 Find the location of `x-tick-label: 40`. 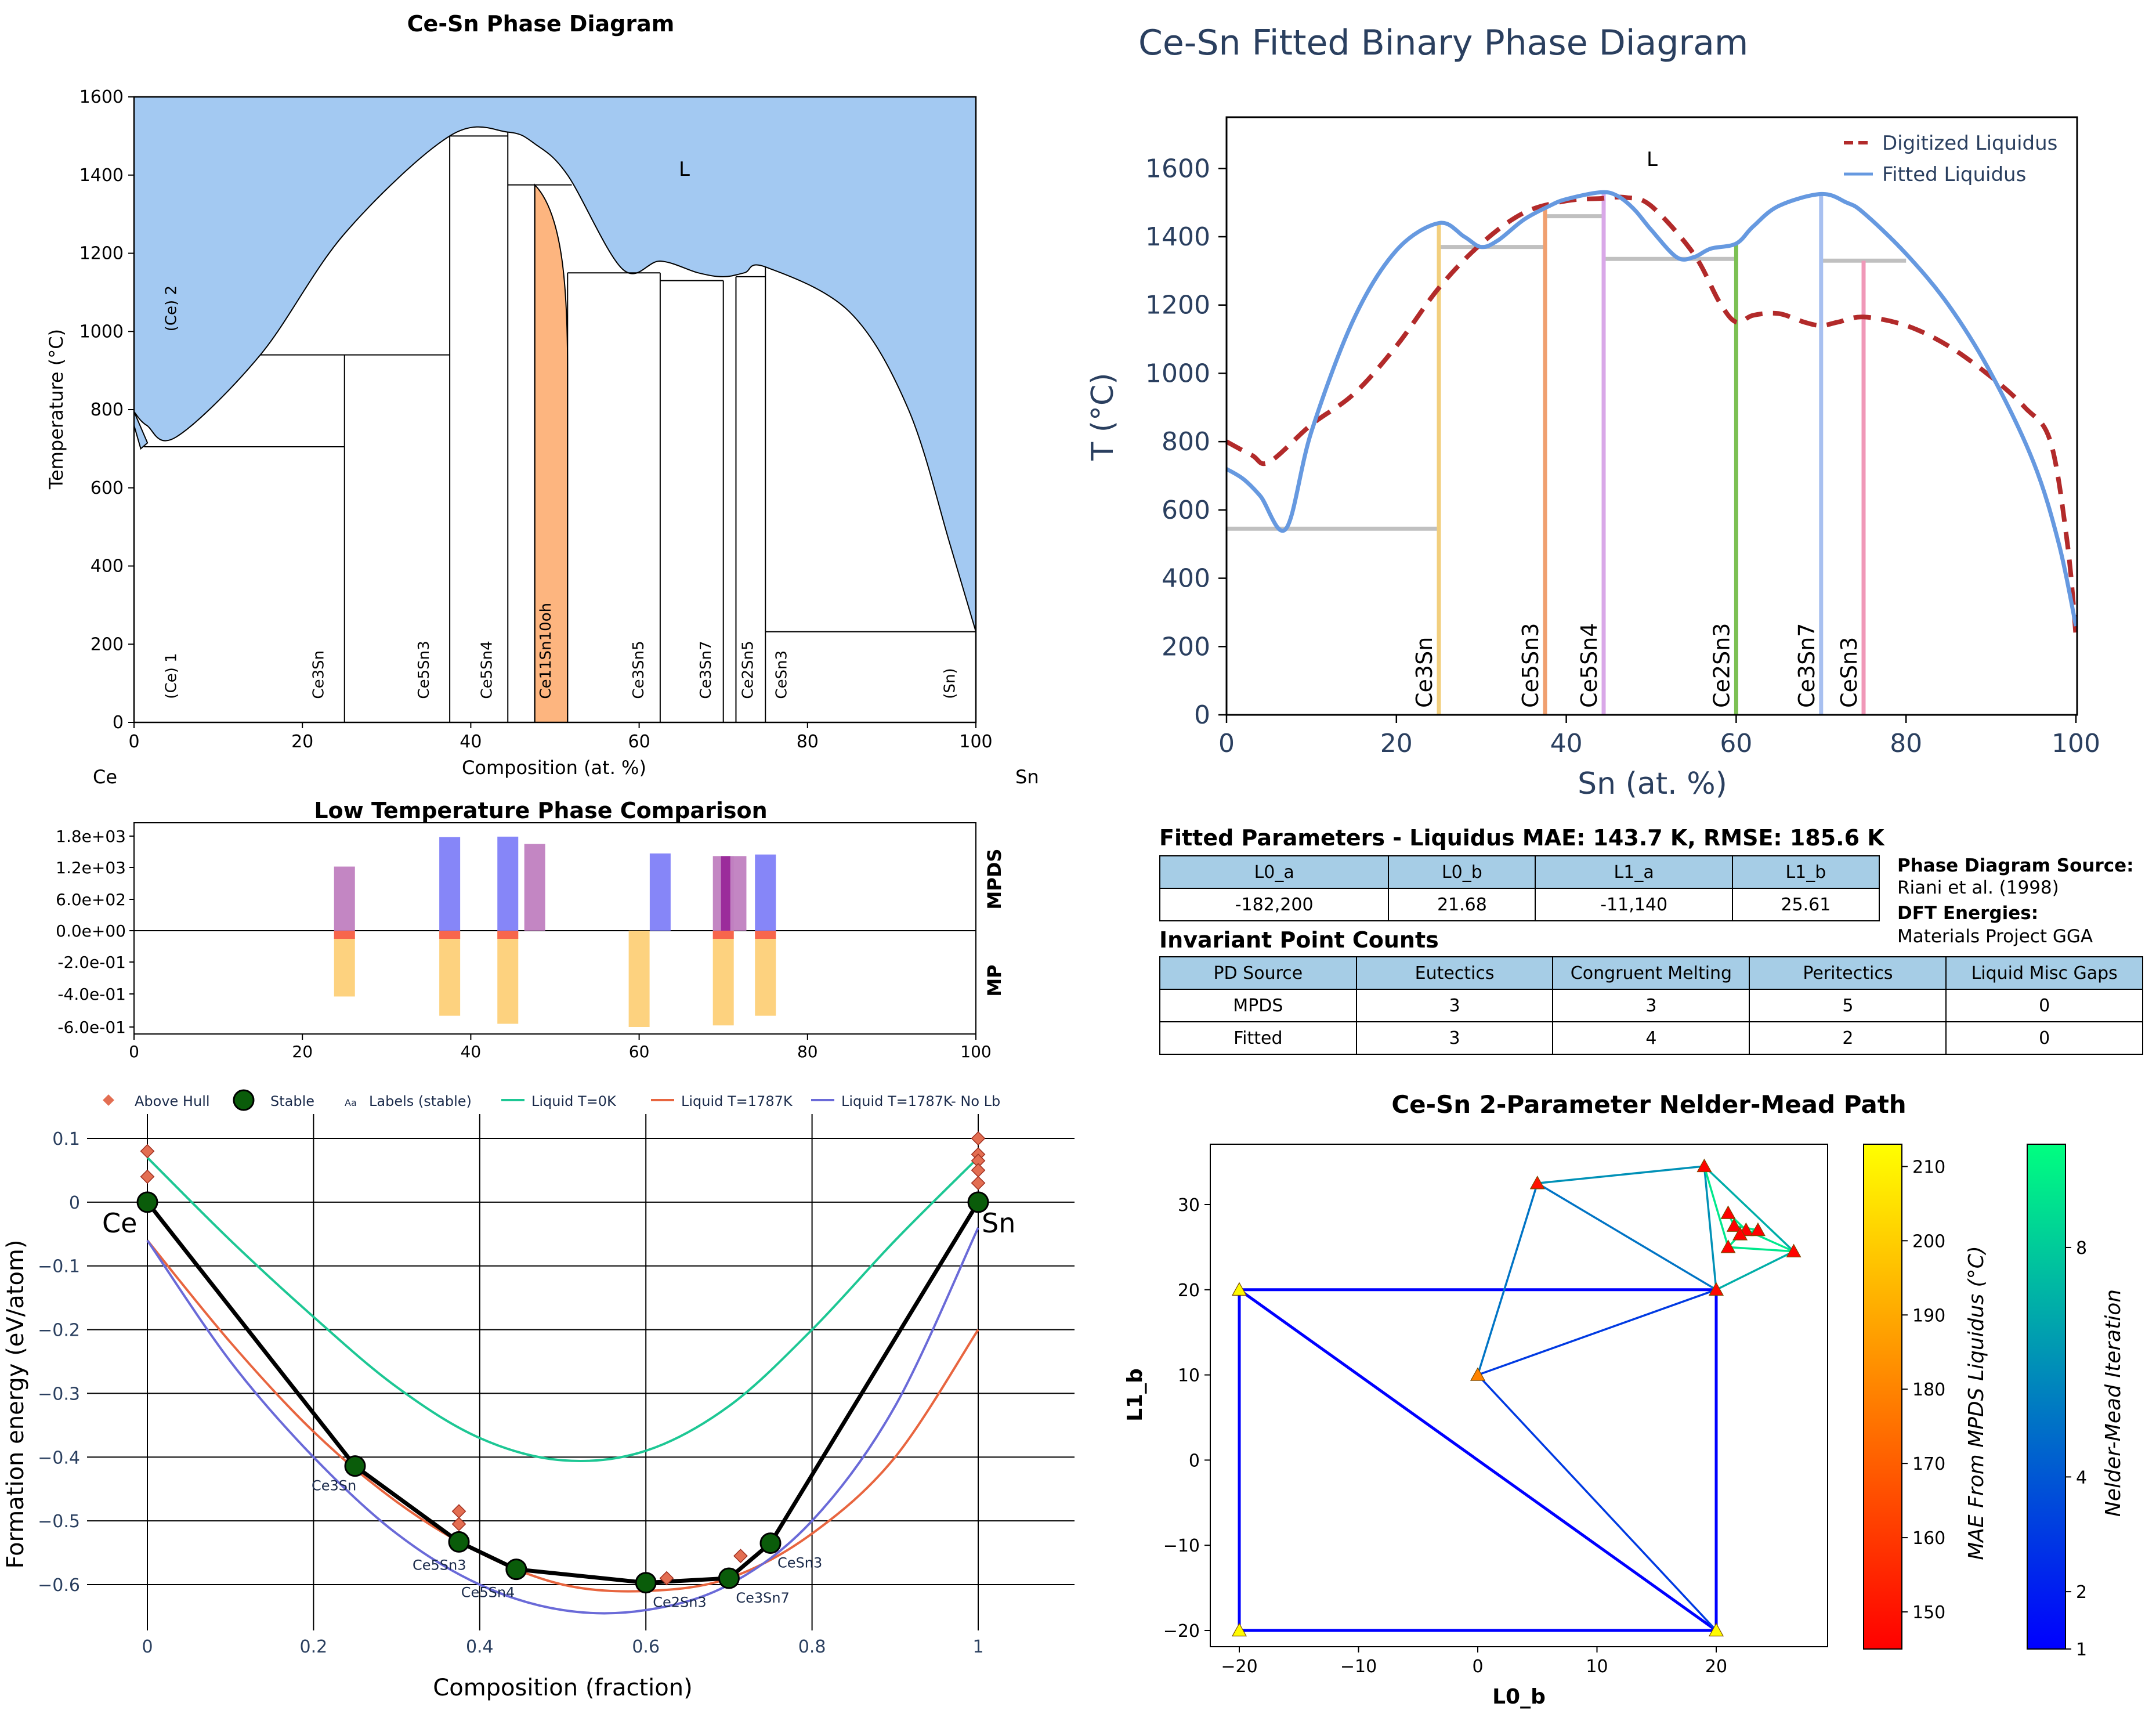

x-tick-label: 40 is located at coordinates (471, 742).